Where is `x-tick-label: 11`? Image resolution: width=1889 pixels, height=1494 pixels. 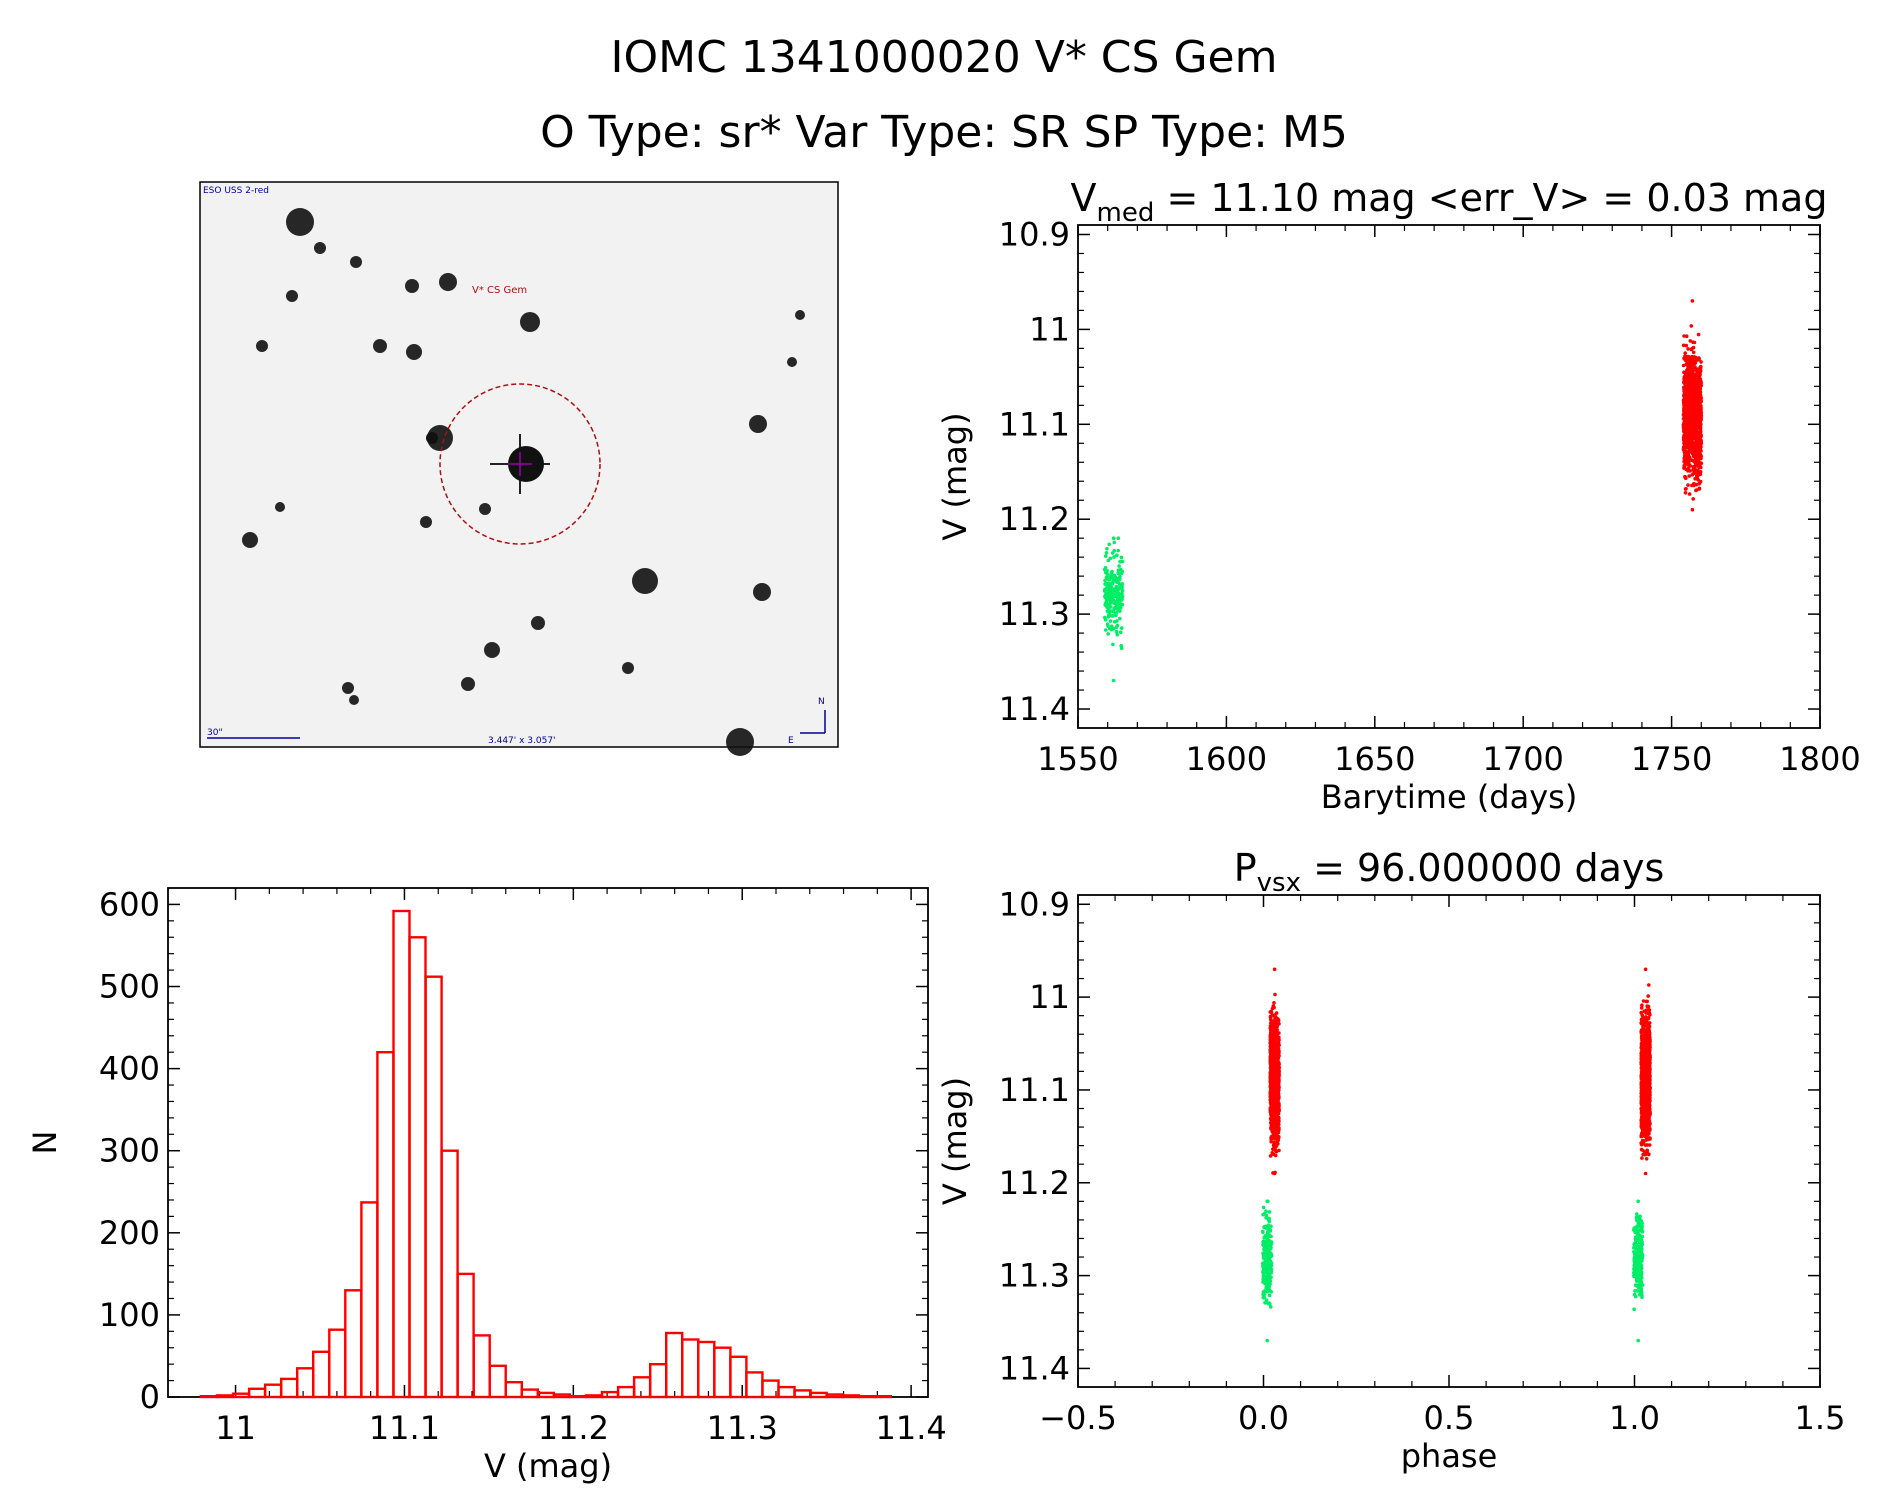
x-tick-label: 11 is located at coordinates (235, 1428).